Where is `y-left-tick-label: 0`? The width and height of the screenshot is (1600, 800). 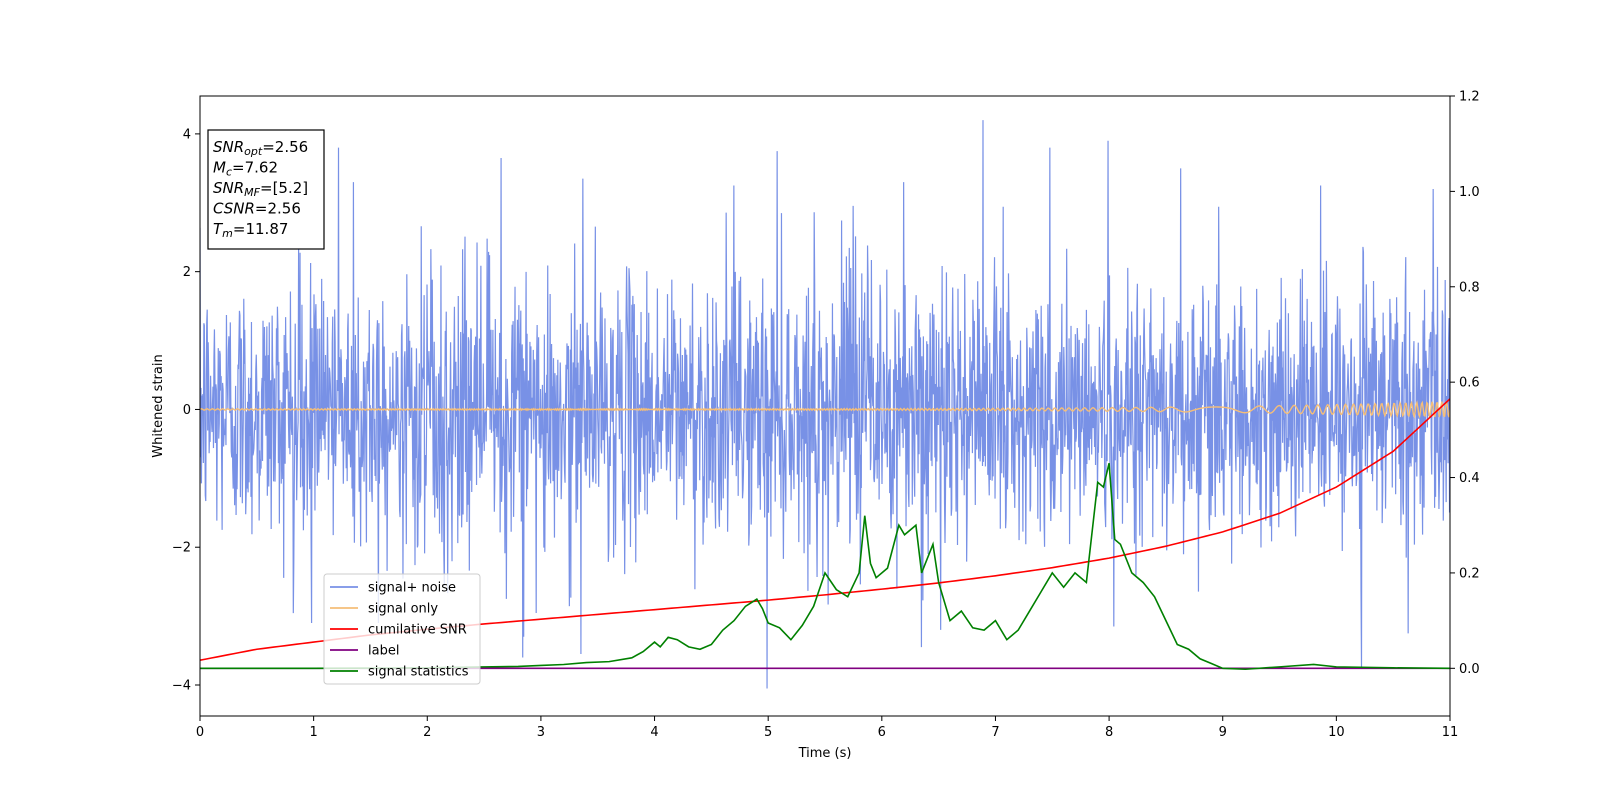
y-left-tick-label: 0 is located at coordinates (187, 410).